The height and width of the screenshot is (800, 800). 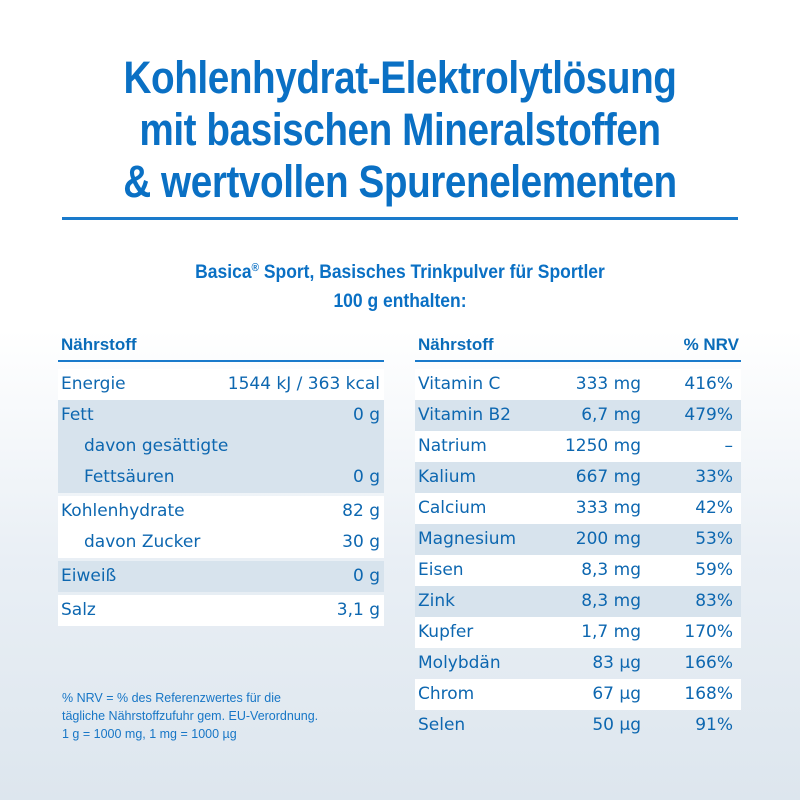 What do you see at coordinates (714, 508) in the screenshot?
I see `nutrient-nrv: 42%` at bounding box center [714, 508].